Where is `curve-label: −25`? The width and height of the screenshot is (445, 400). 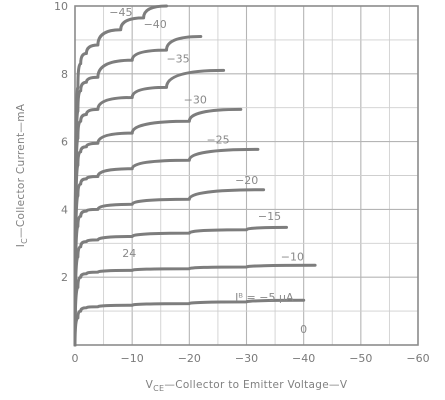
curve-label: −25 is located at coordinates (217, 139).